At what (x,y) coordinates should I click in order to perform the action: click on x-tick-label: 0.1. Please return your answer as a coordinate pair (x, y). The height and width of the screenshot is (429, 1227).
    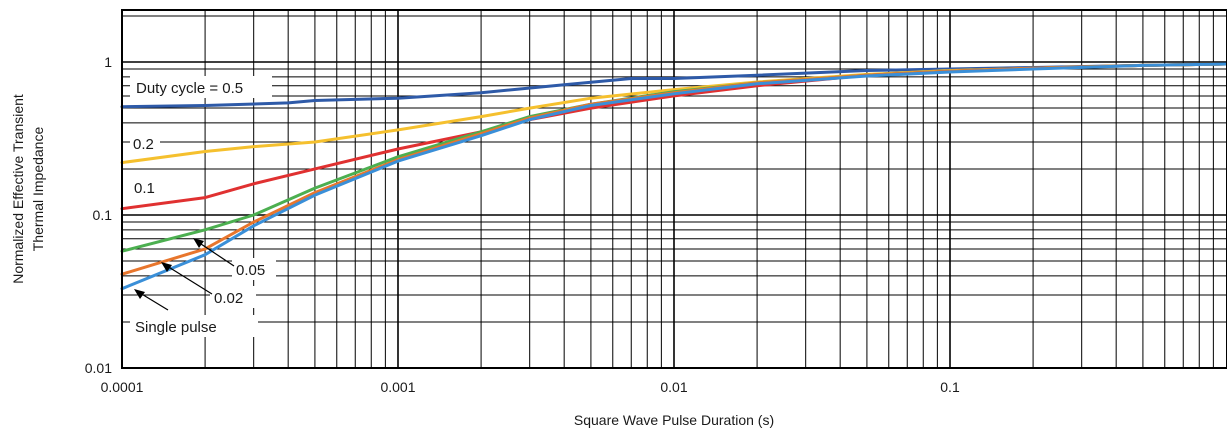
    Looking at the image, I should click on (950, 387).